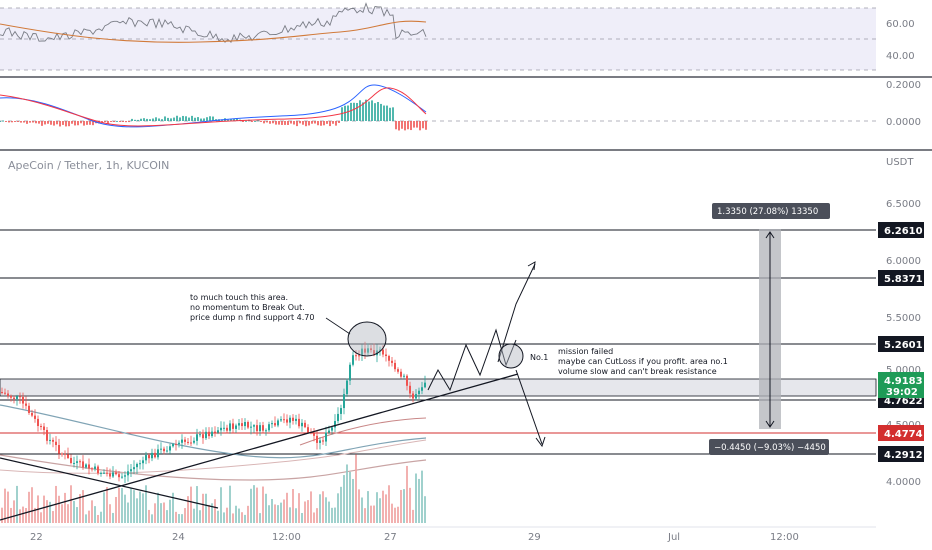 This screenshot has height=550, width=932. I want to click on time-tick: 12:00, so click(286, 537).